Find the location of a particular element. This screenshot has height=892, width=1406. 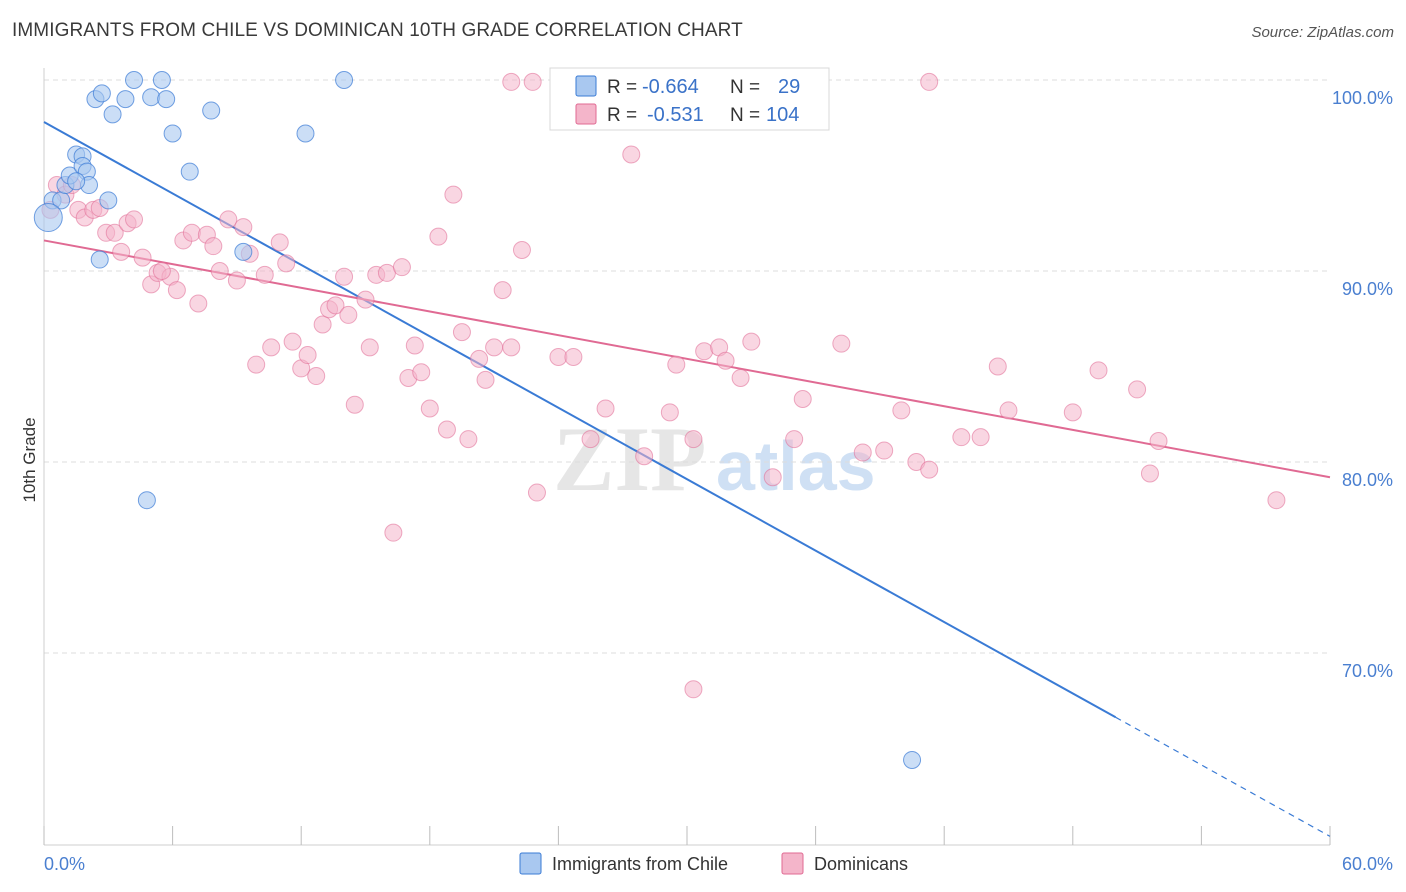

x-tick-label-1: 60.0% is located at coordinates (1367, 864).